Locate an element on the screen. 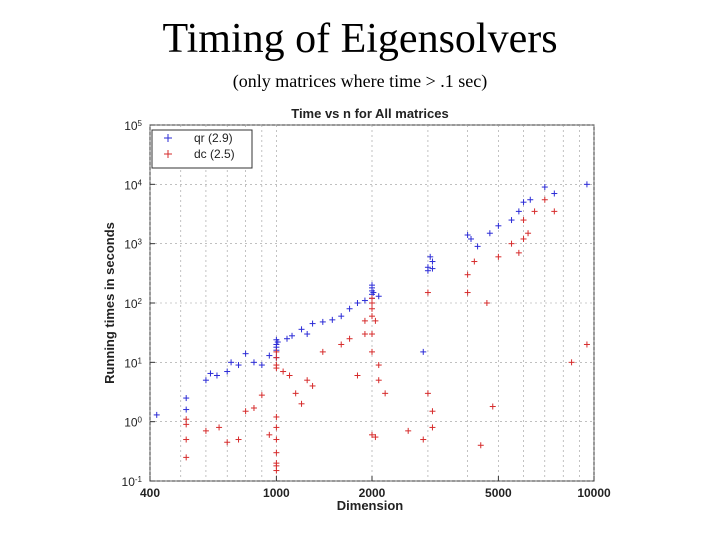 Image resolution: width=720 pixels, height=540 pixels. y-tick-label: 10³ is located at coordinates (133, 244).